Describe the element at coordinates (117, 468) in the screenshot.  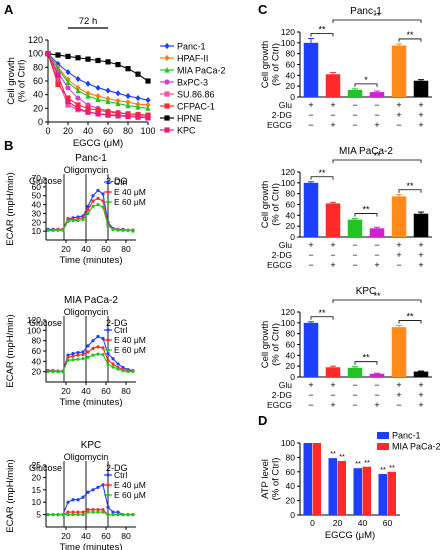
I see `event-label: 2-DG` at that location.